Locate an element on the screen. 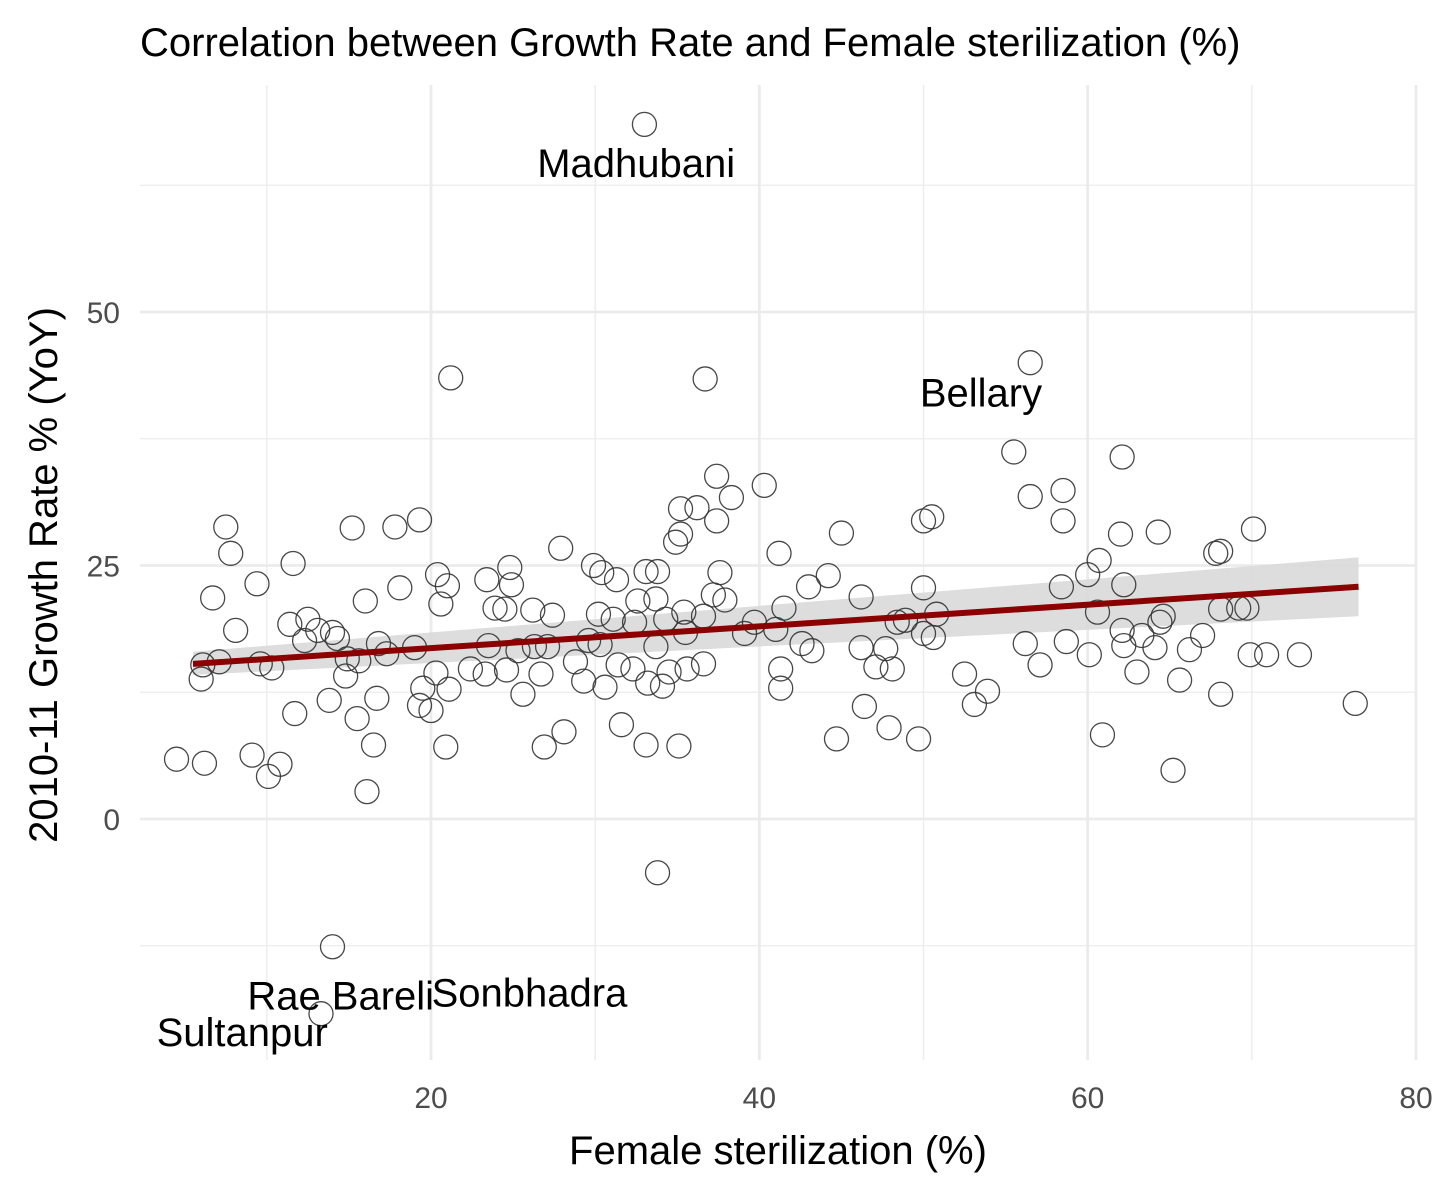 The image size is (1440, 1195). point-label-madhubani: Madhubani is located at coordinates (636, 164).